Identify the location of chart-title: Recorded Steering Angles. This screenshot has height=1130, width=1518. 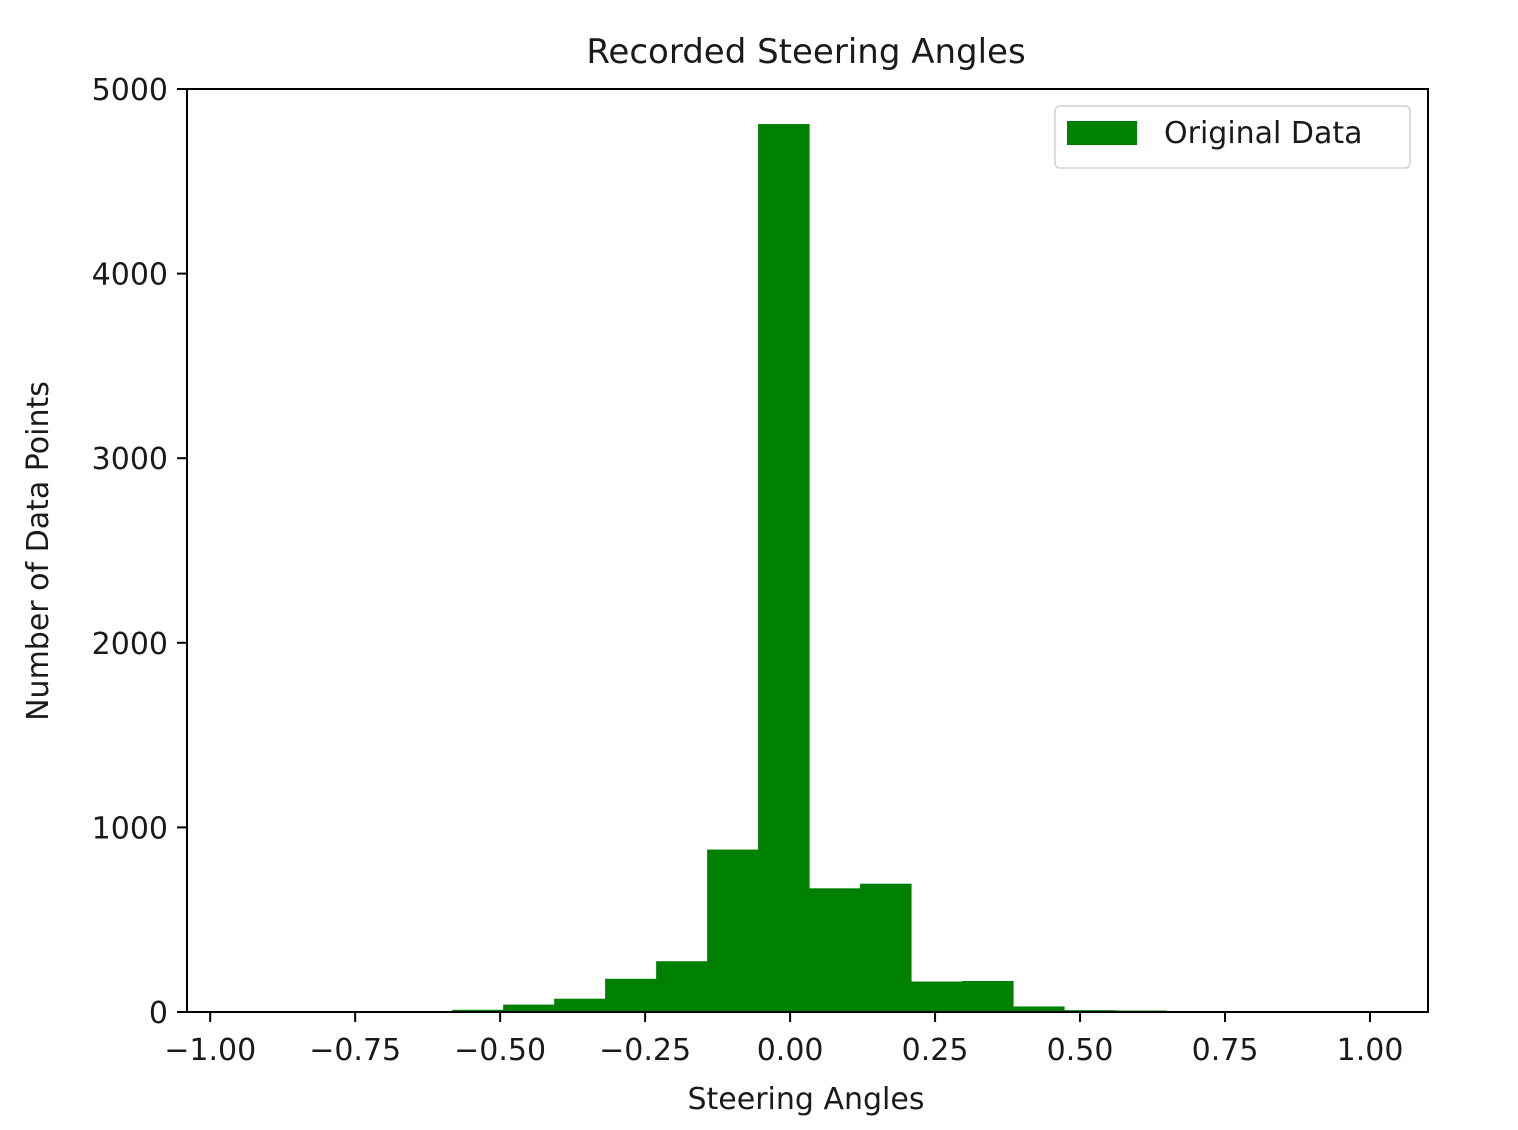
(805, 52).